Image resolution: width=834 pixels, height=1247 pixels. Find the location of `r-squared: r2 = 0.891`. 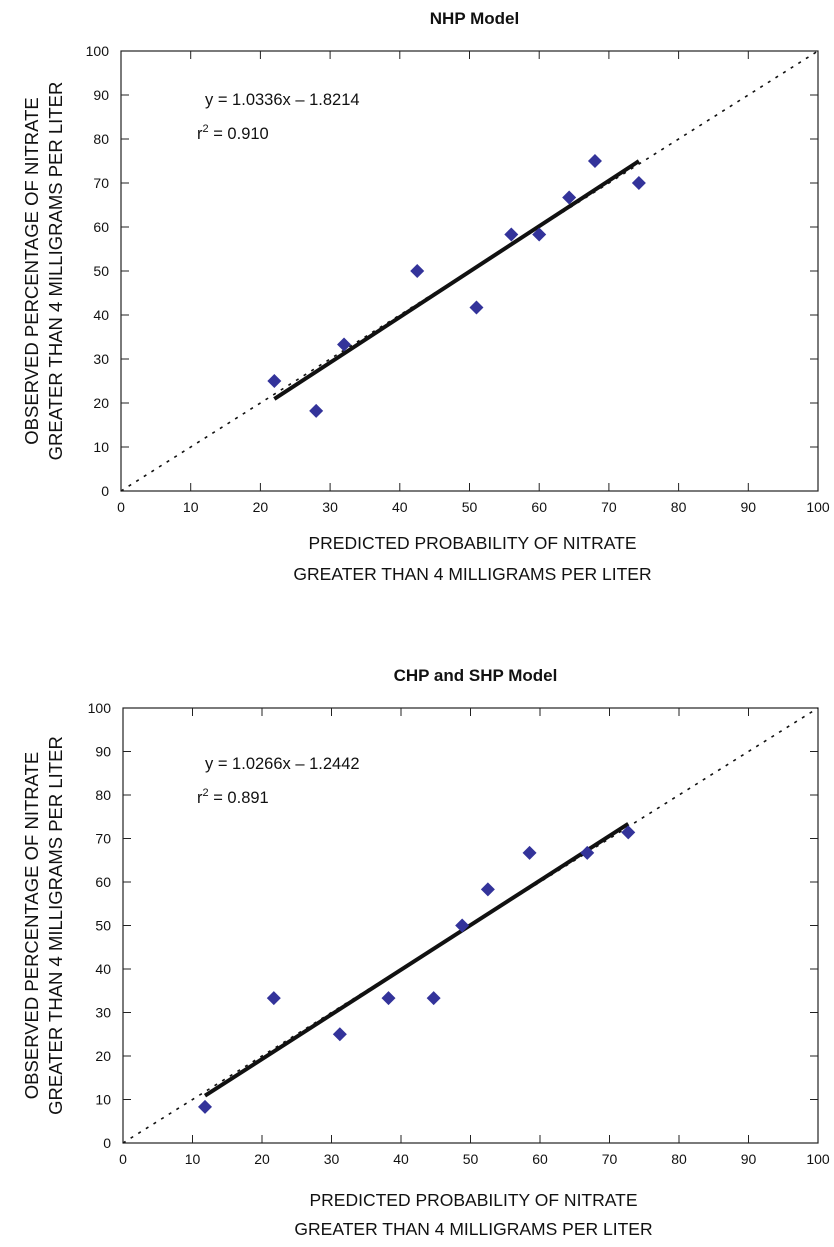

r-squared: r2 = 0.891 is located at coordinates (233, 797).